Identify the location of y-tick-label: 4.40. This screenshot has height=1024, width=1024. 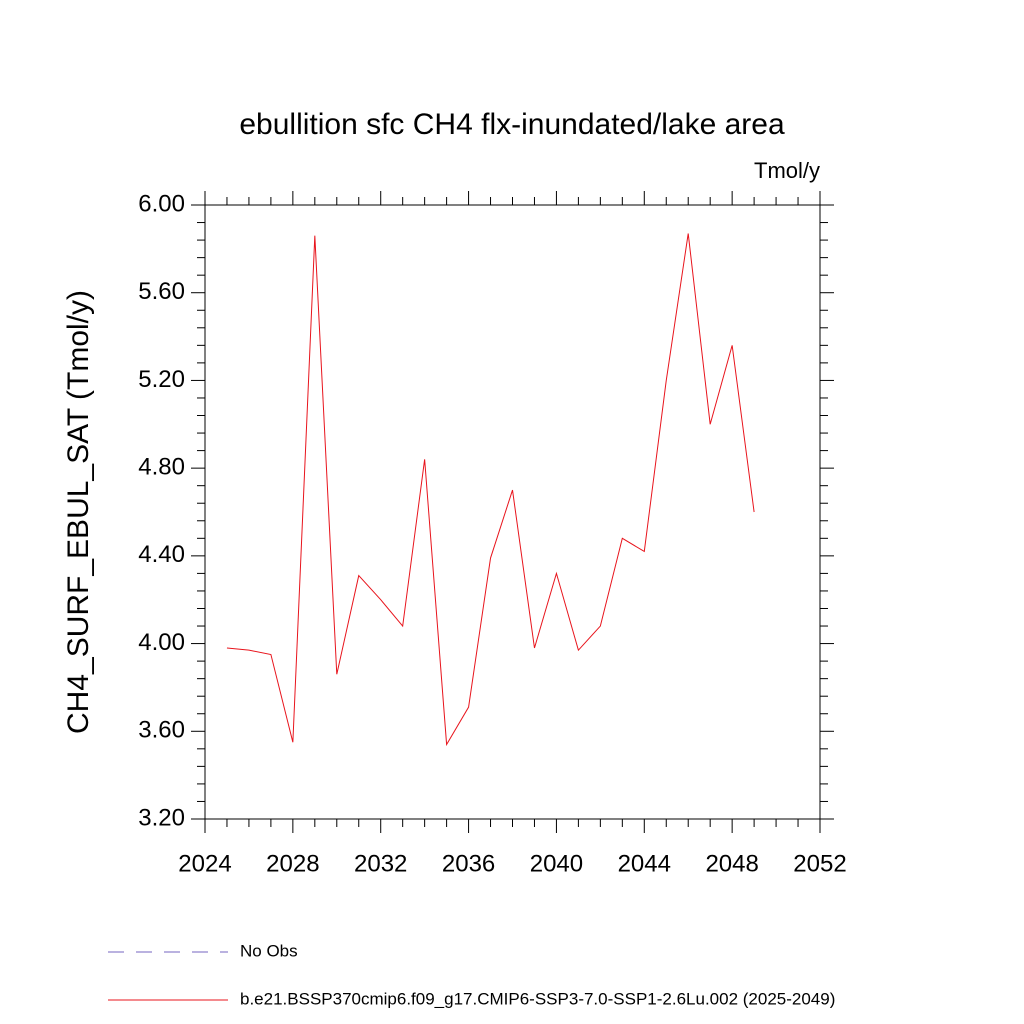
(161, 554).